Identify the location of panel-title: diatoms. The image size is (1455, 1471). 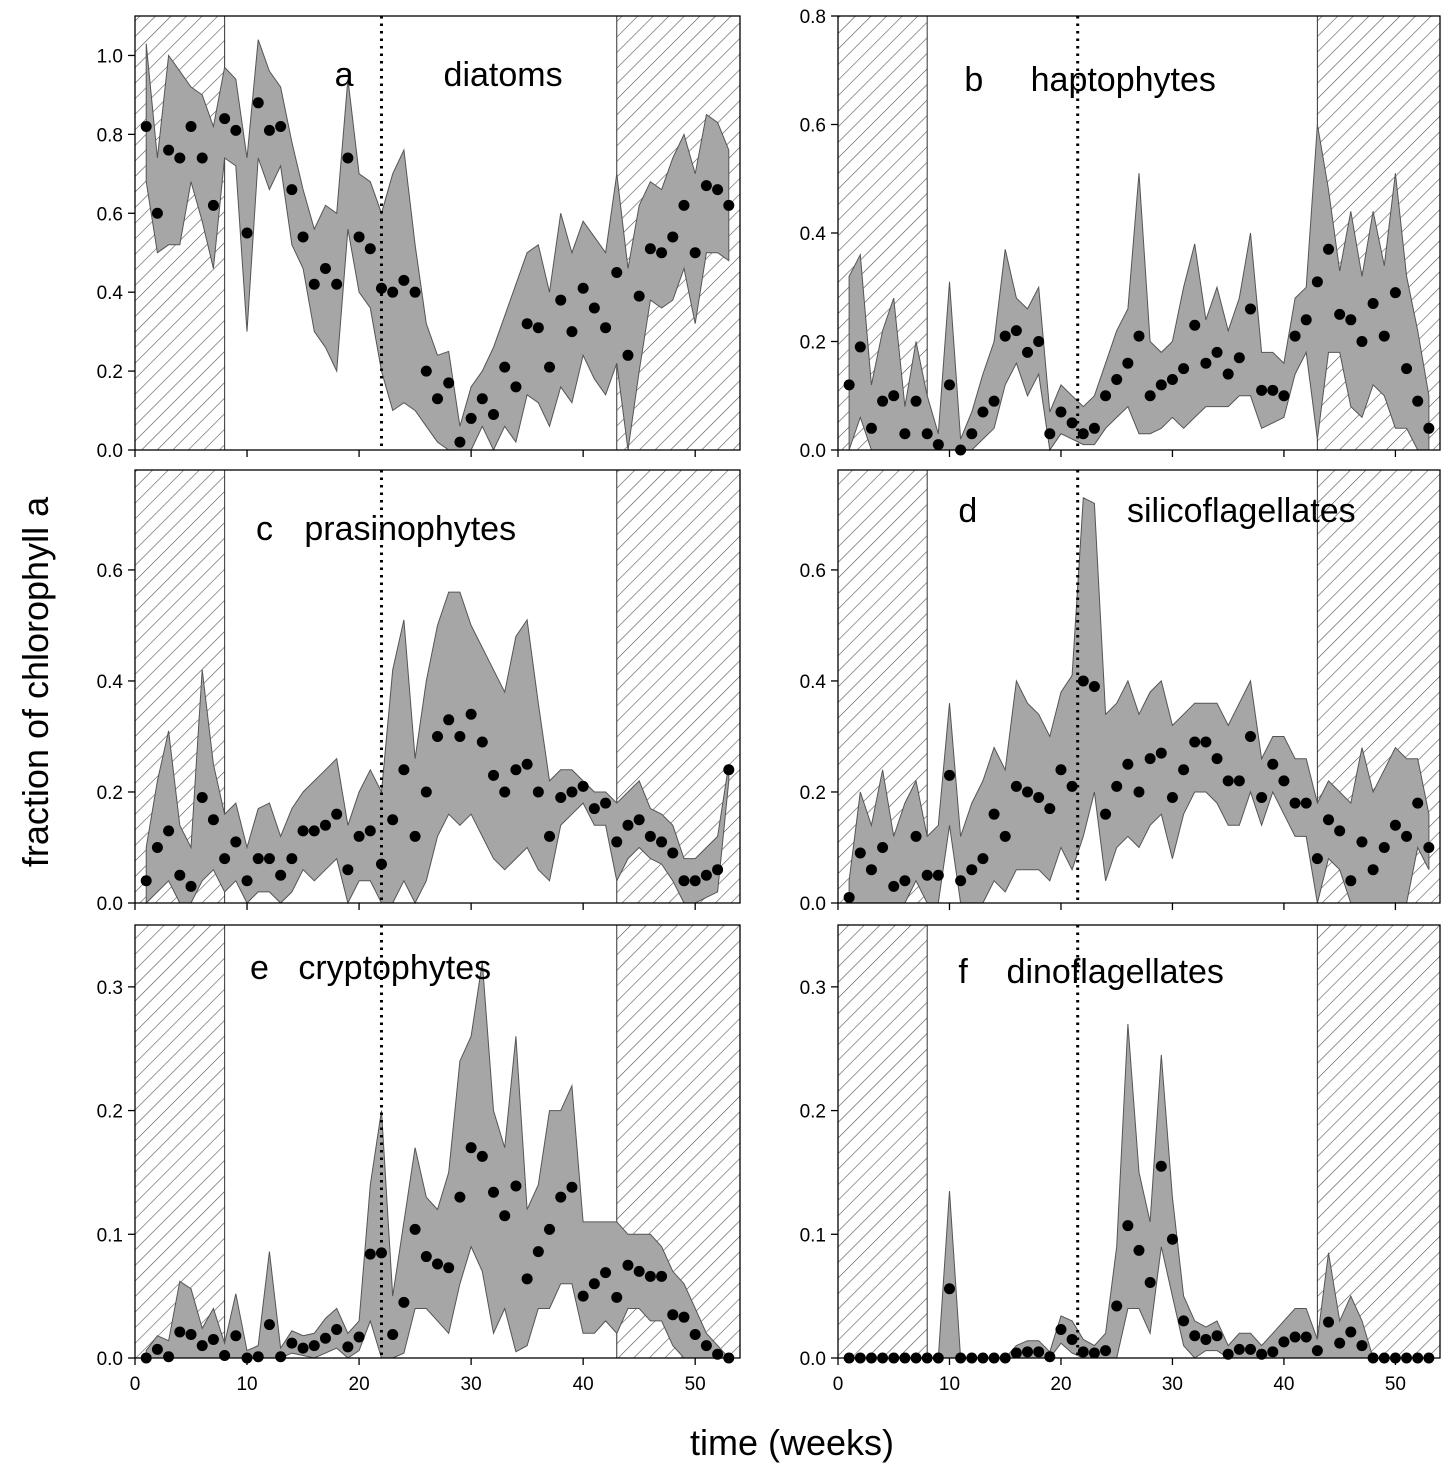
(503, 75).